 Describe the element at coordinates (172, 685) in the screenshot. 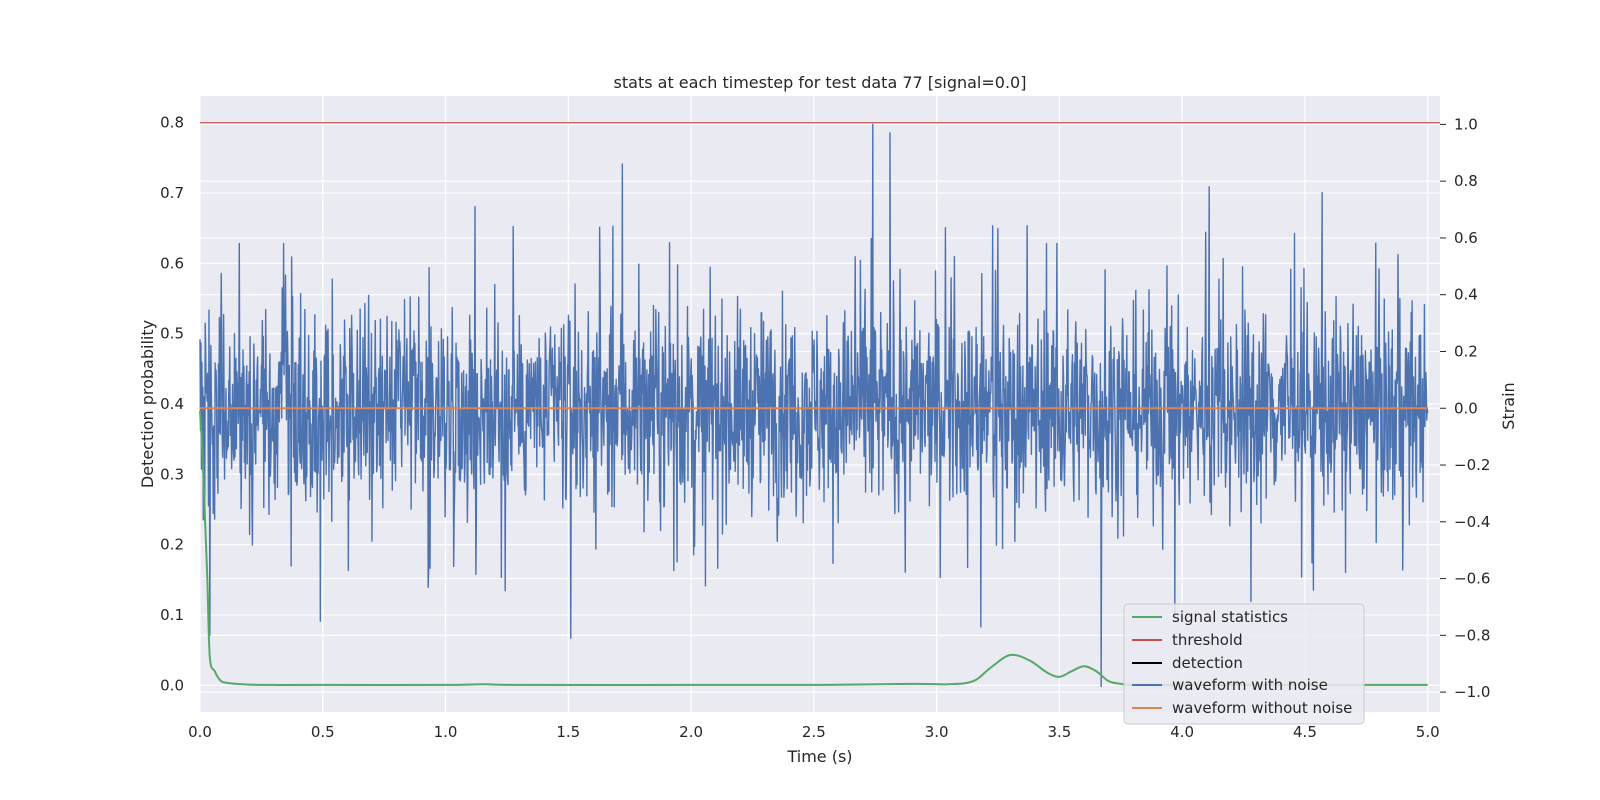

I see `y-tick-label: 0.0` at that location.